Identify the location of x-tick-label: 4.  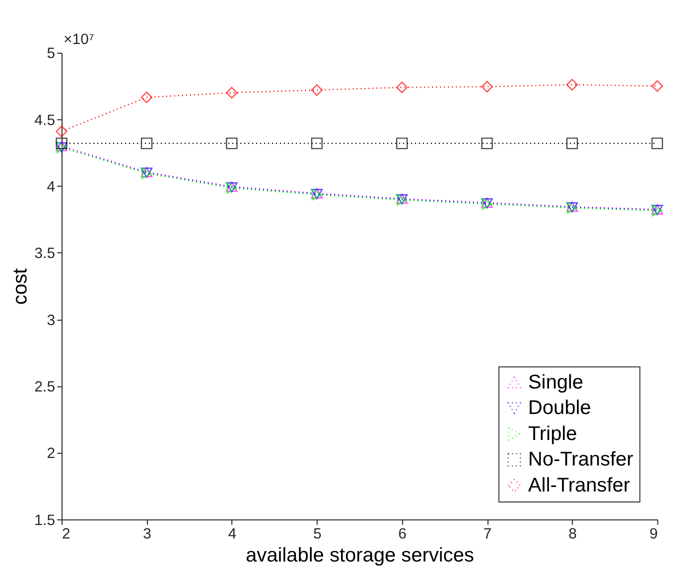
(232, 534).